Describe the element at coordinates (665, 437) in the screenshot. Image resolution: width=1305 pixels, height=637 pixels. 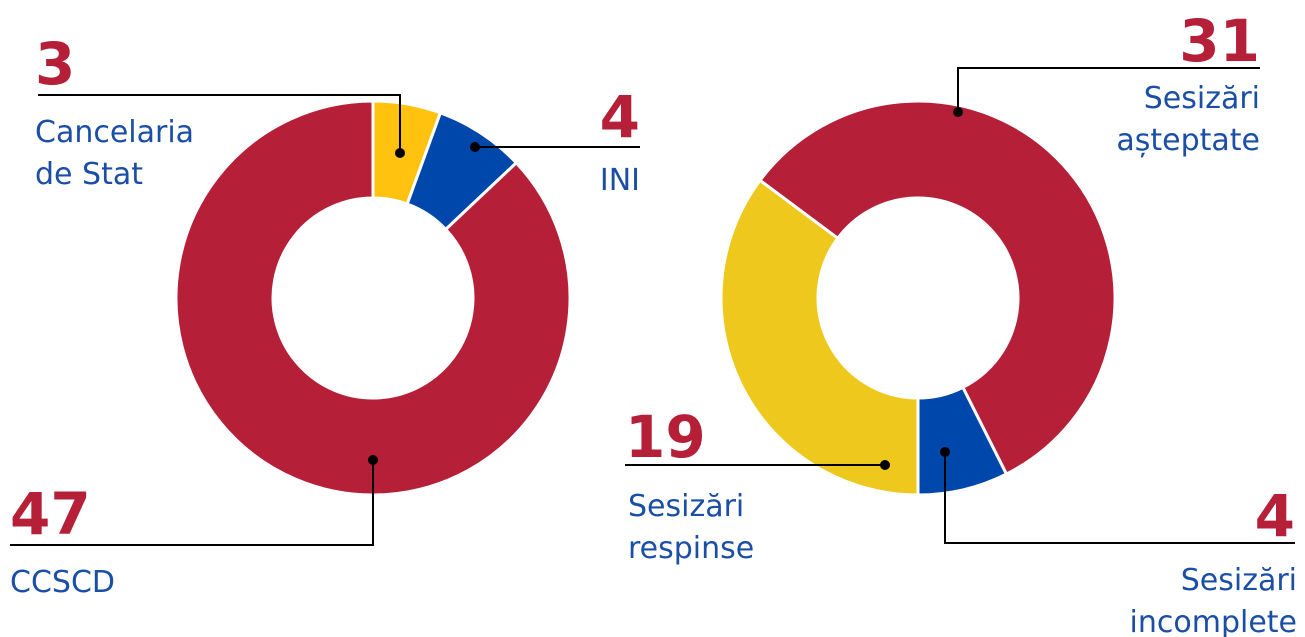
I see `value-label: 19` at that location.